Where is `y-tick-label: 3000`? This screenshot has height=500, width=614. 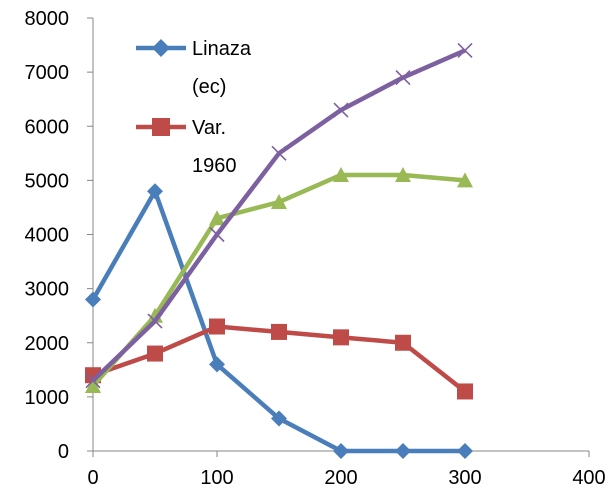 y-tick-label: 3000 is located at coordinates (47, 290).